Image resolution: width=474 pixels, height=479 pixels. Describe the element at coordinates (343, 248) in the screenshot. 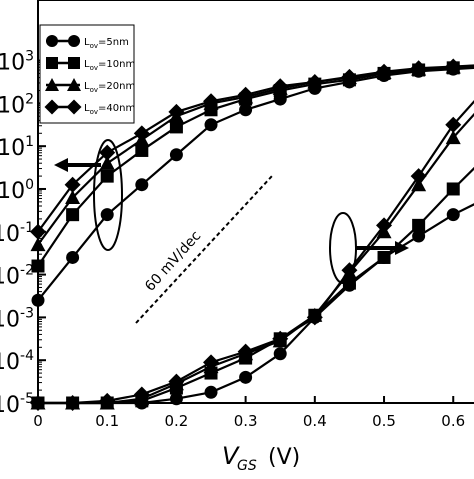

I see `right-branch-ellipse` at that location.